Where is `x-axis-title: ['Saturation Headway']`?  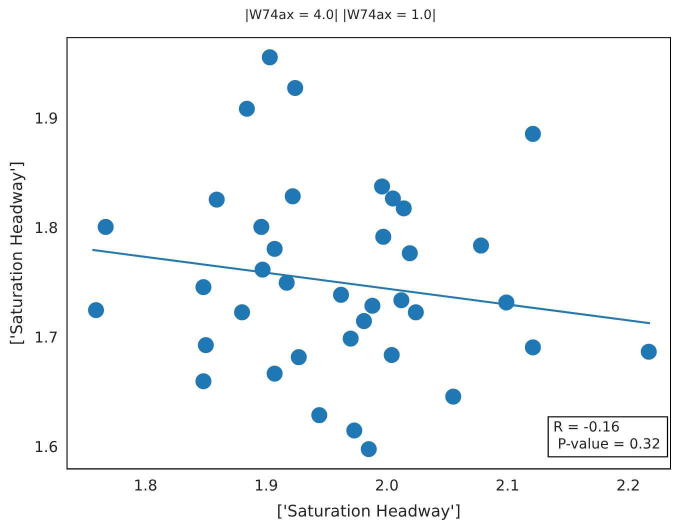 x-axis-title: ['Saturation Headway'] is located at coordinates (368, 511).